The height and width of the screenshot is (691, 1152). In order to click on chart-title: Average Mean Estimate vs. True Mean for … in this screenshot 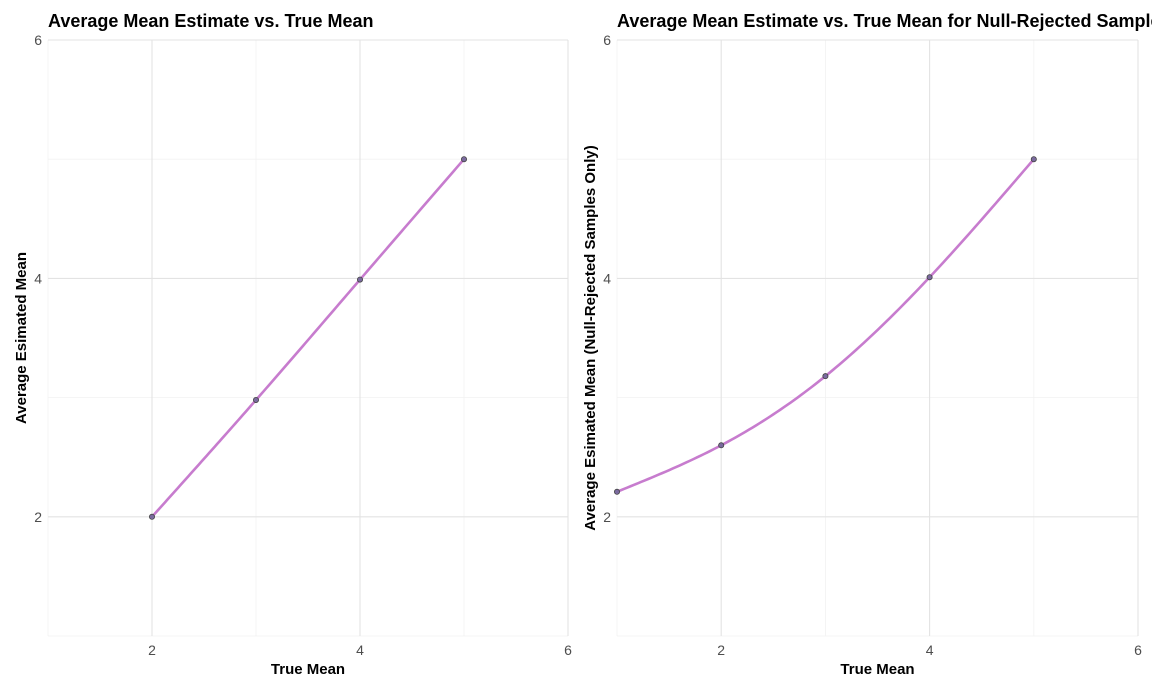, I will do `click(884, 21)`.